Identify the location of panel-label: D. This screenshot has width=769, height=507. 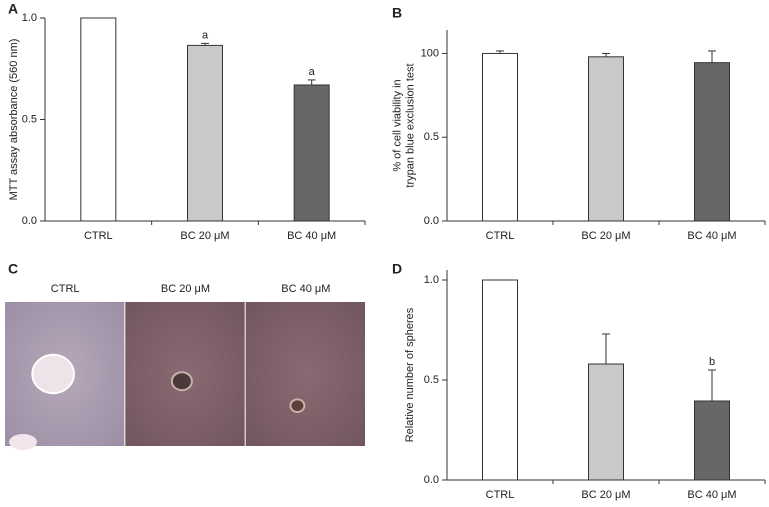
(397, 269).